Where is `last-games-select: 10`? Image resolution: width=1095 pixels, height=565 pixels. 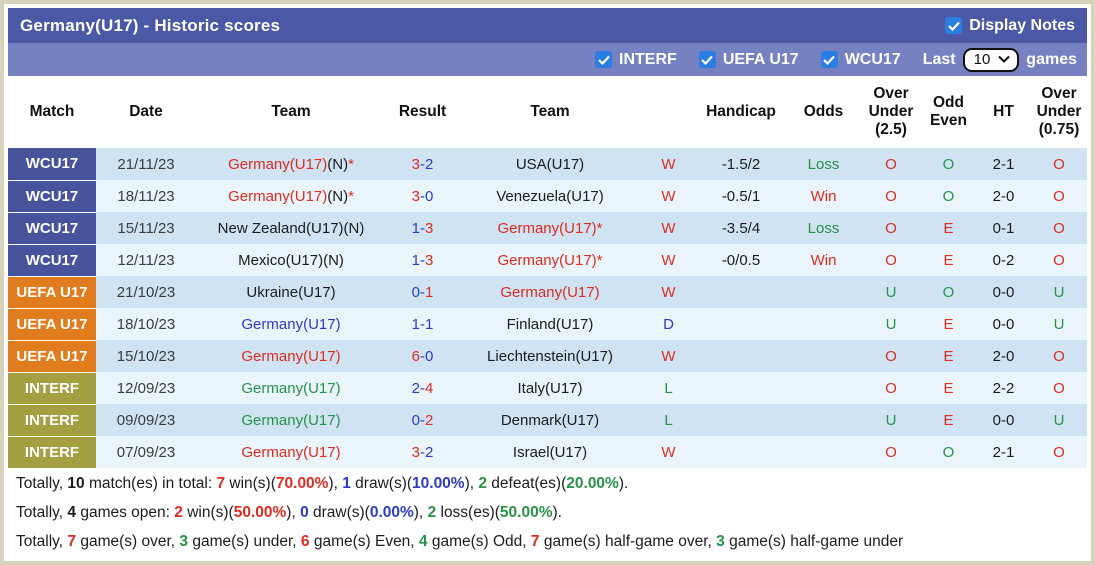
last-games-select: 10 is located at coordinates (991, 59).